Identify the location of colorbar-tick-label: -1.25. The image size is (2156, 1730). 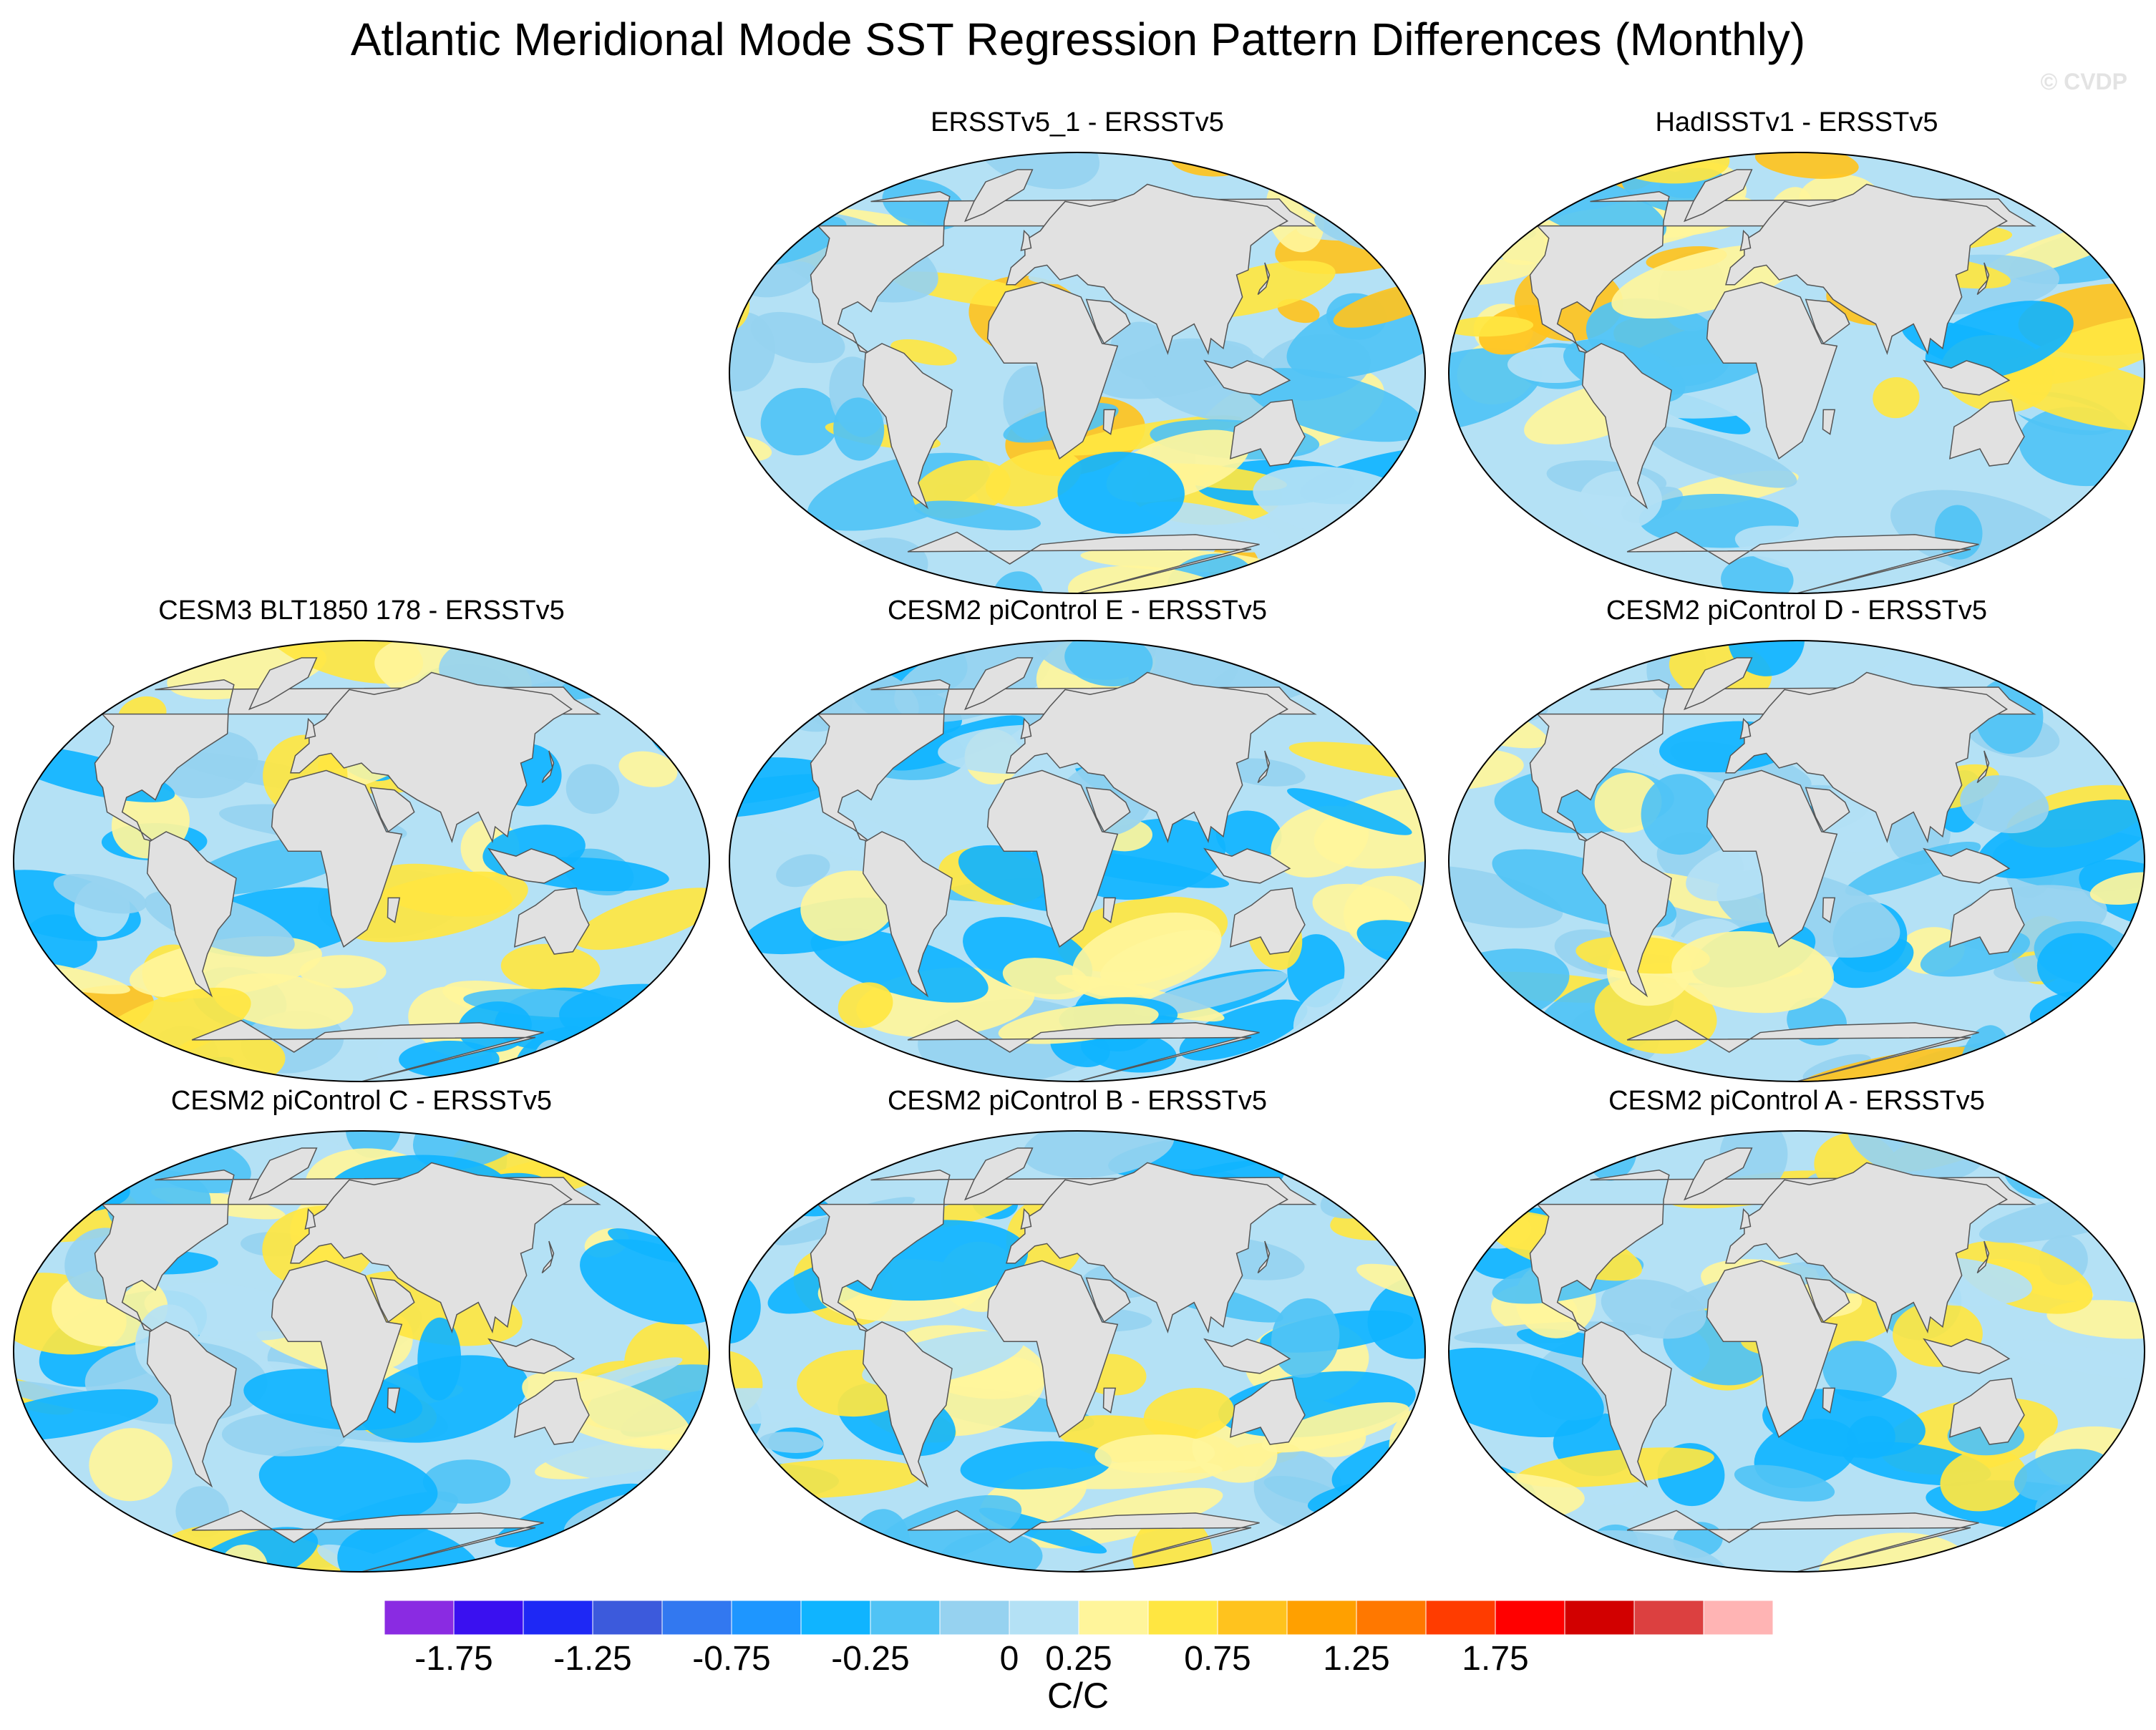
(592, 1659).